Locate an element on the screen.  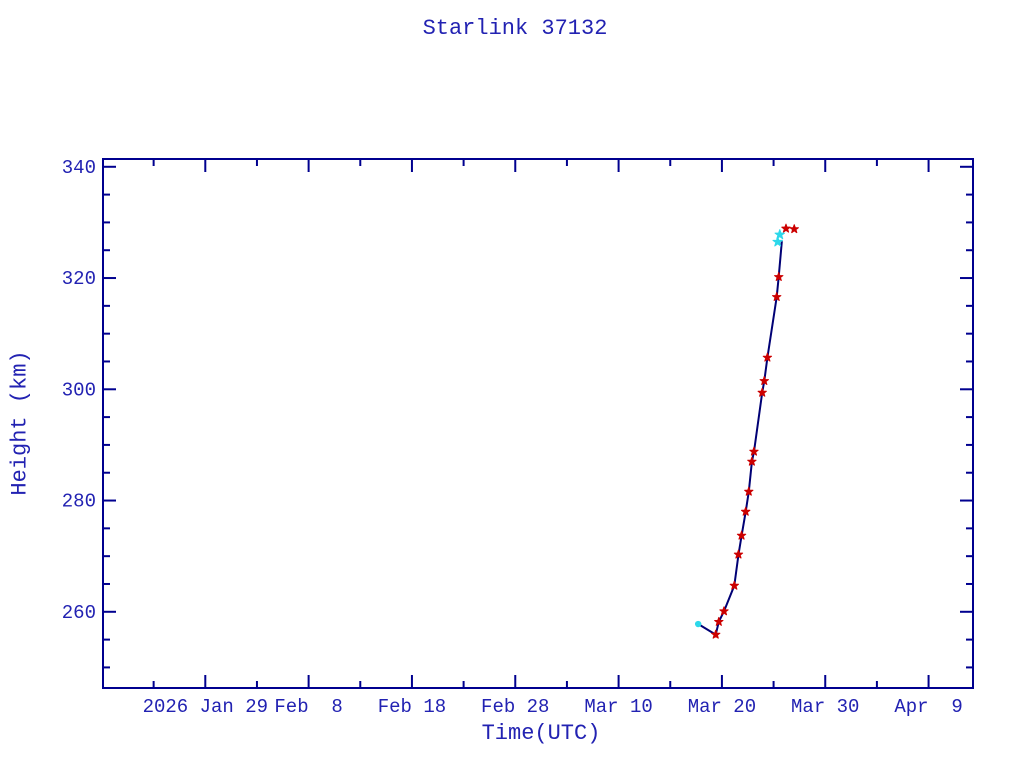
x-tick-label: 2026 Jan 29 is located at coordinates (205, 707).